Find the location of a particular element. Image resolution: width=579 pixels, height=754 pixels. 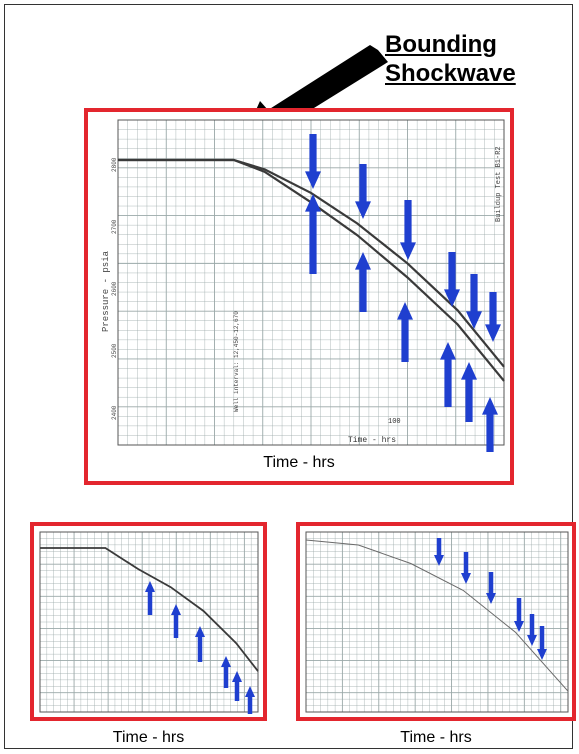

y-tick-label: 2700 is located at coordinates (114, 226).